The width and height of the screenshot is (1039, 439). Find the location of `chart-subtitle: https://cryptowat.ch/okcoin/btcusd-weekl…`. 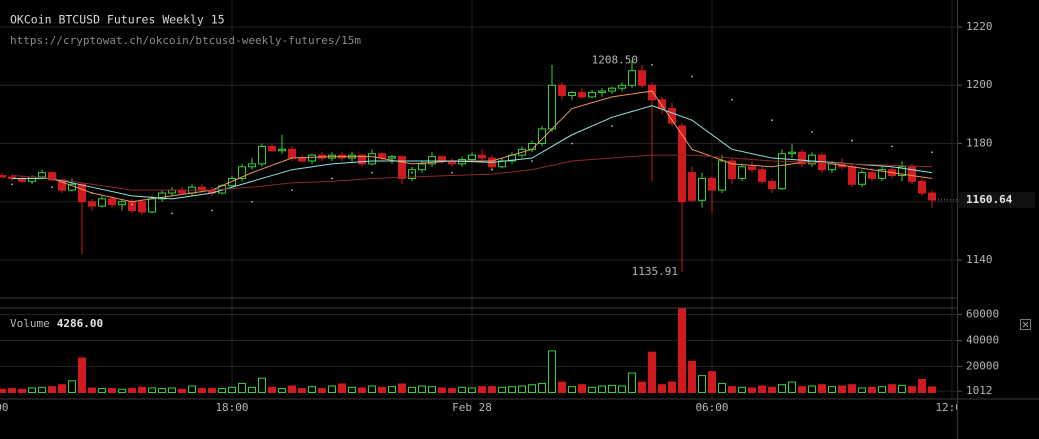

chart-subtitle: https://cryptowat.ch/okcoin/btcusd-weekl… is located at coordinates (185, 40).